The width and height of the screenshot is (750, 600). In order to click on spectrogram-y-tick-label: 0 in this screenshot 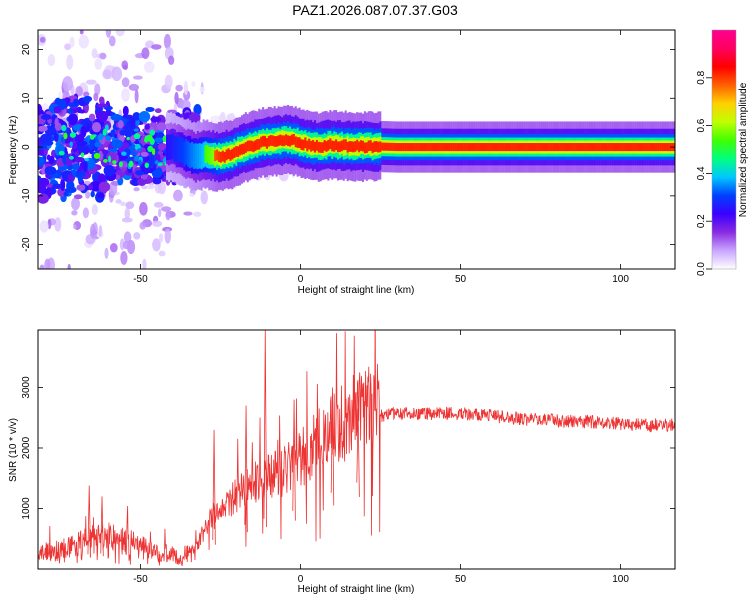, I will do `click(26, 147)`.